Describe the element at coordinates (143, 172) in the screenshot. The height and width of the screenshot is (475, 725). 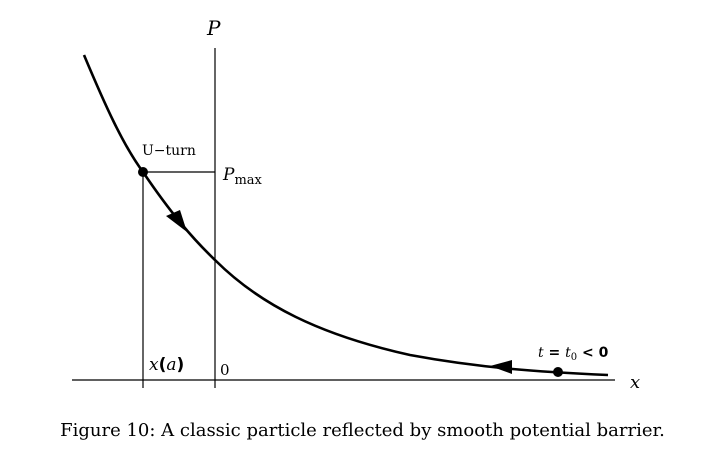
I see `uturn-point` at that location.